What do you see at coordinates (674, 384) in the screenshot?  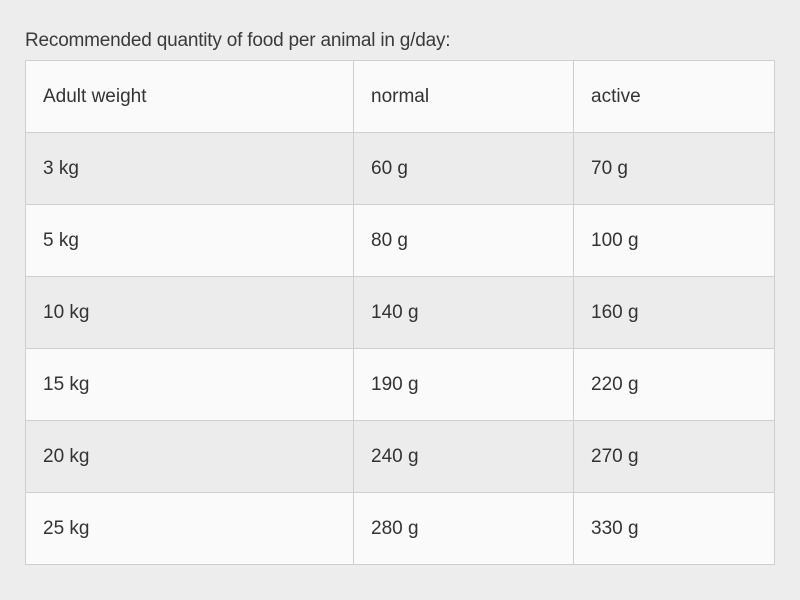 I see `cell-active: 220 g` at bounding box center [674, 384].